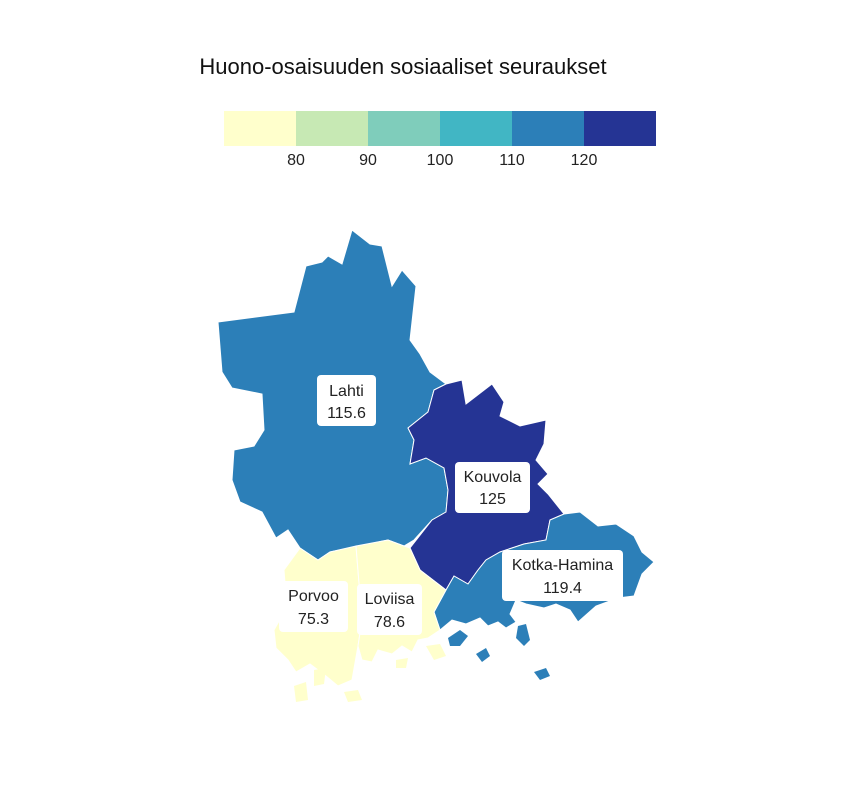  Describe the element at coordinates (584, 160) in the screenshot. I see `legend-tick-label: 120` at that location.